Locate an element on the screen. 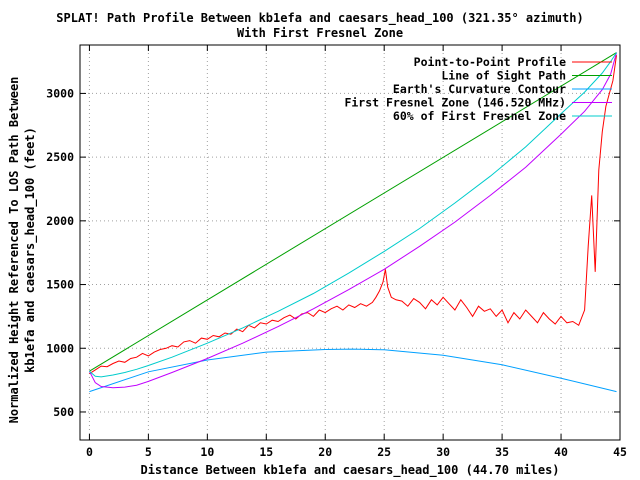 This screenshot has height=480, width=640. chart-subtitle: With First Fresnel Zone is located at coordinates (320, 33).